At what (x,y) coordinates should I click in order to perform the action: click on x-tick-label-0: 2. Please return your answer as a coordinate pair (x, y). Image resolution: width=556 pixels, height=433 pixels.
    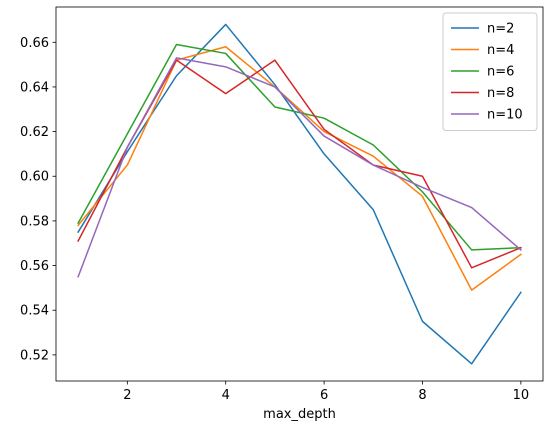
    Looking at the image, I should click on (127, 395).